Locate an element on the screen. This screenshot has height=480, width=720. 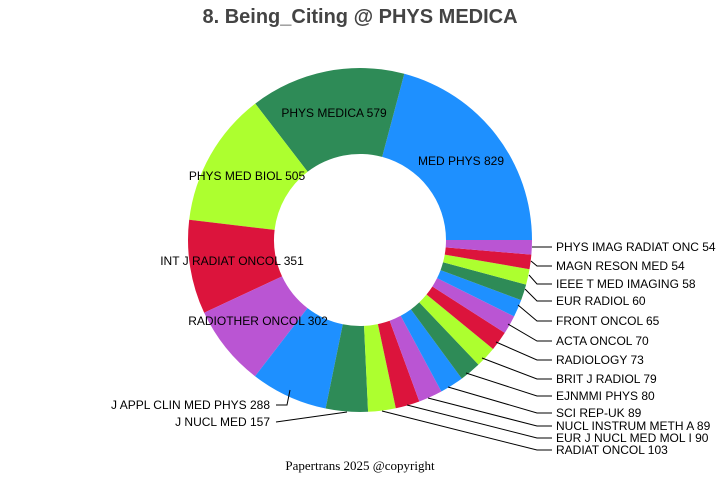
slice-j-nucl-med is located at coordinates (347, 368).